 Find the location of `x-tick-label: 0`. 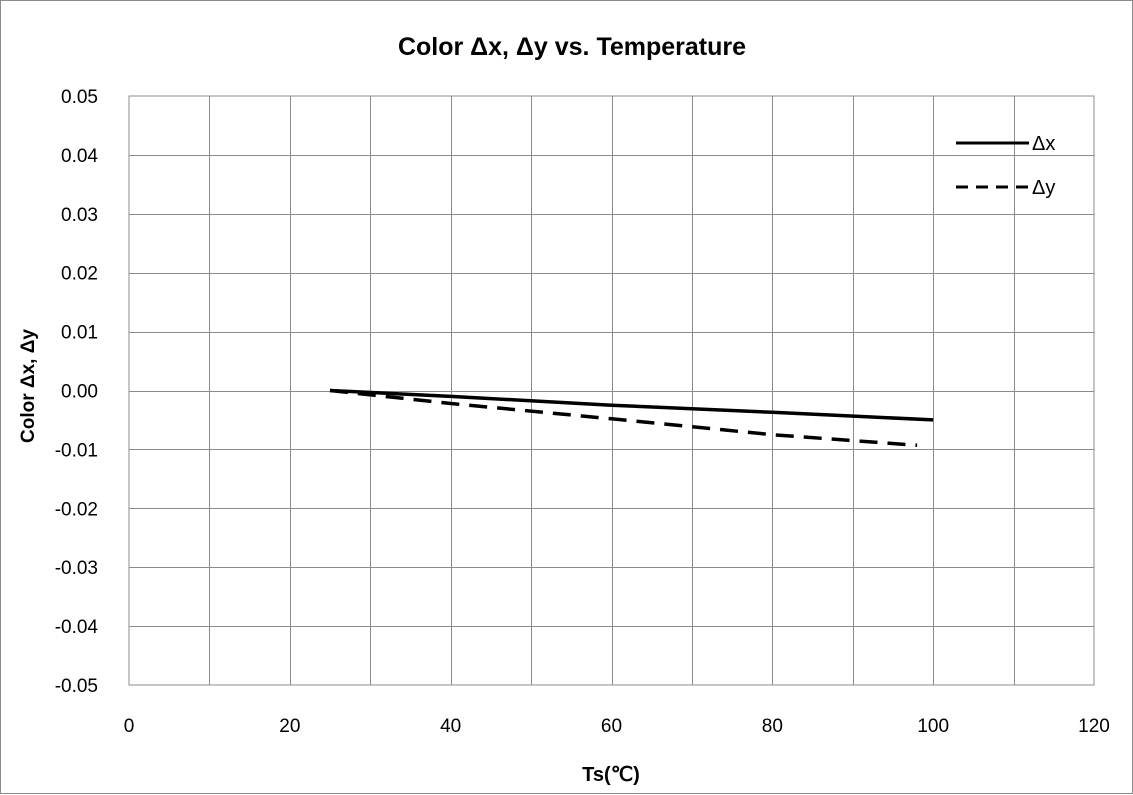

x-tick-label: 0 is located at coordinates (129, 726).